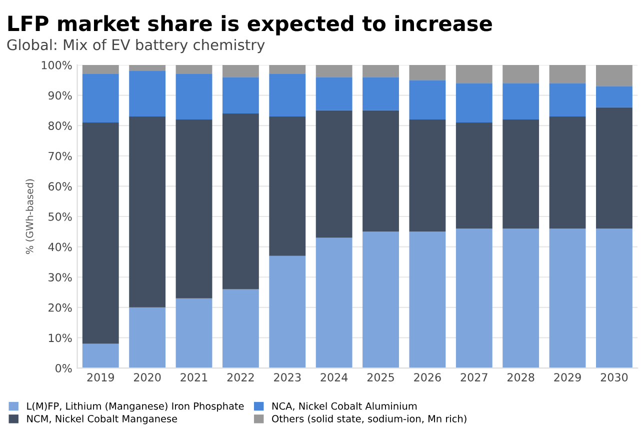 The width and height of the screenshot is (644, 433). I want to click on legend-label: NCM, Nickel Cobalt Manganese, so click(102, 419).